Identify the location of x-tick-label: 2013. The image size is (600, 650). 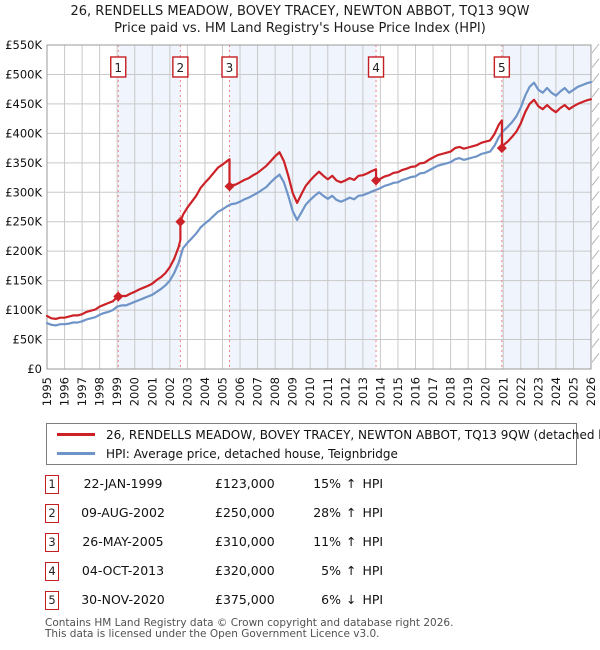
(363, 391).